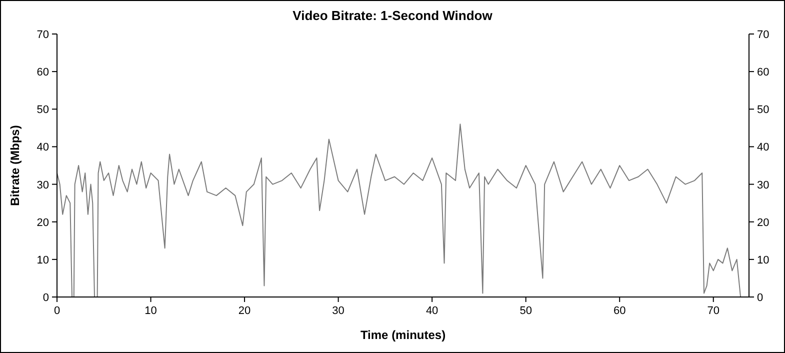 This screenshot has height=353, width=785. I want to click on y2-tick-label: 20, so click(763, 222).